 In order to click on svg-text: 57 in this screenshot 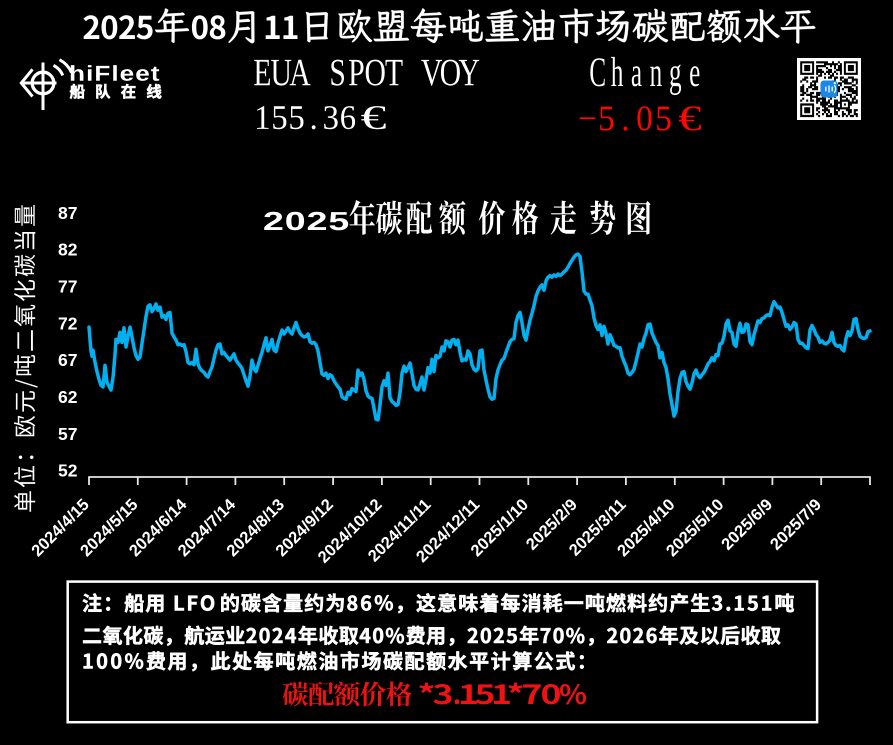, I will do `click(67, 434)`.